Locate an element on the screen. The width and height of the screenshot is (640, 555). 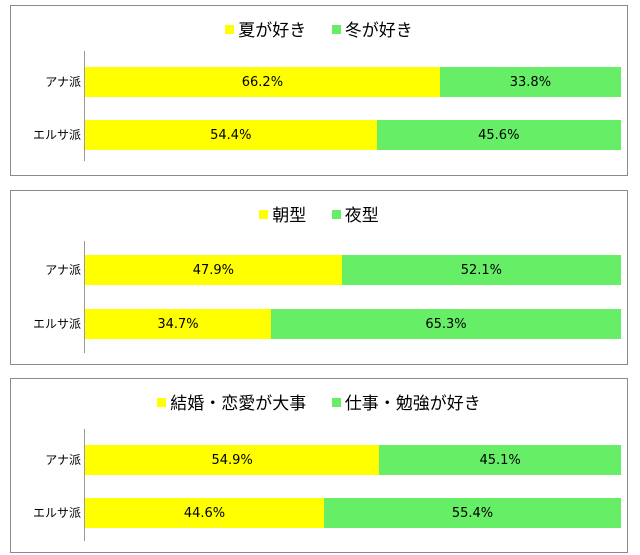
bar-segment-series-1: 66.2% is located at coordinates (262, 82).